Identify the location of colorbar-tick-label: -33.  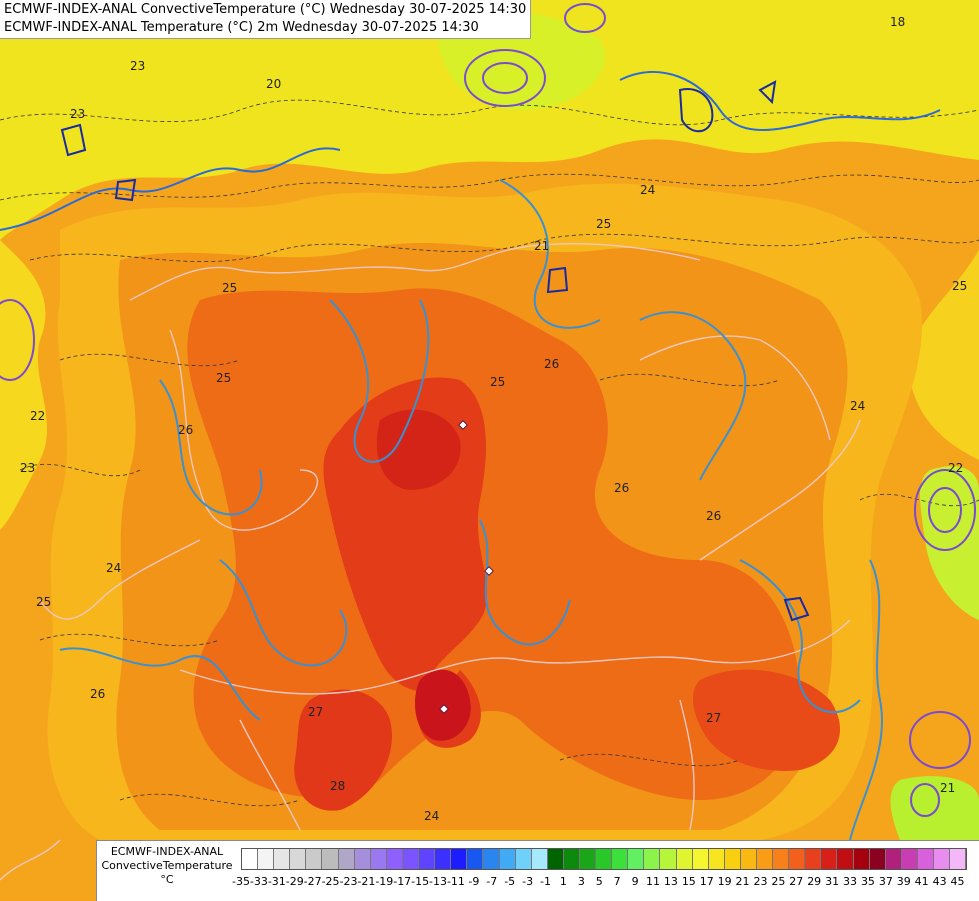
(258, 881).